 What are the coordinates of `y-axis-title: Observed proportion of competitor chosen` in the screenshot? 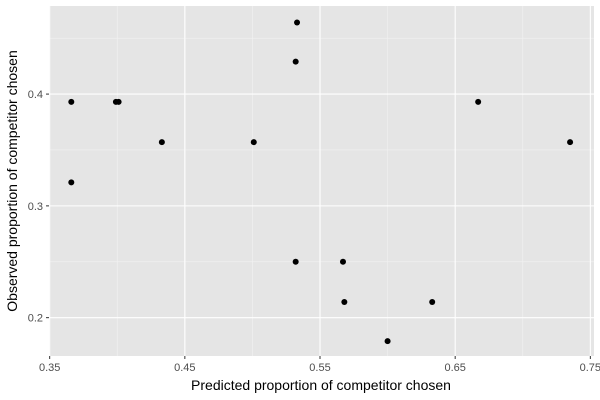 It's located at (12, 180).